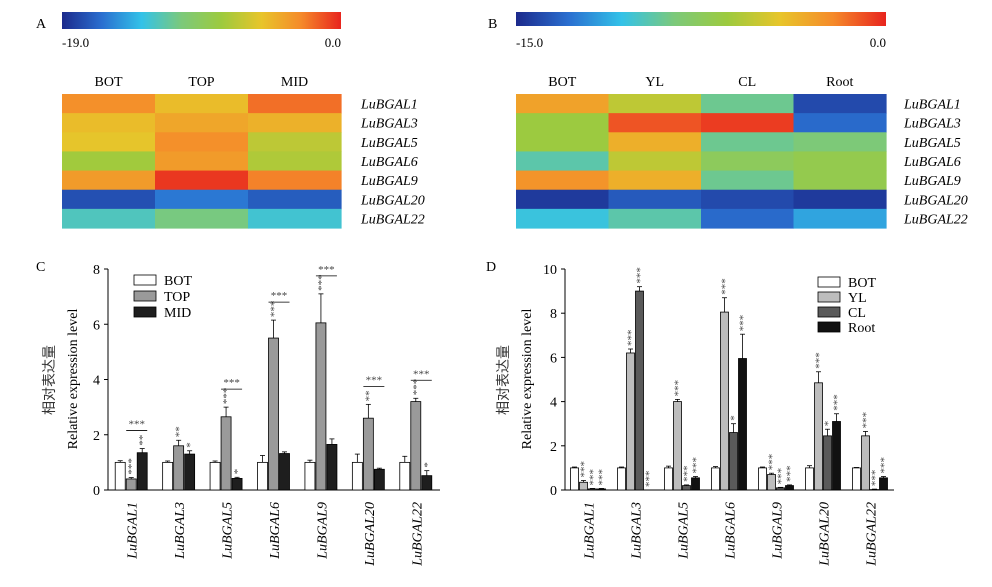 This screenshot has width=992, height=587. I want to click on category-label-lubgal5: LuBGAL5, so click(684, 531).